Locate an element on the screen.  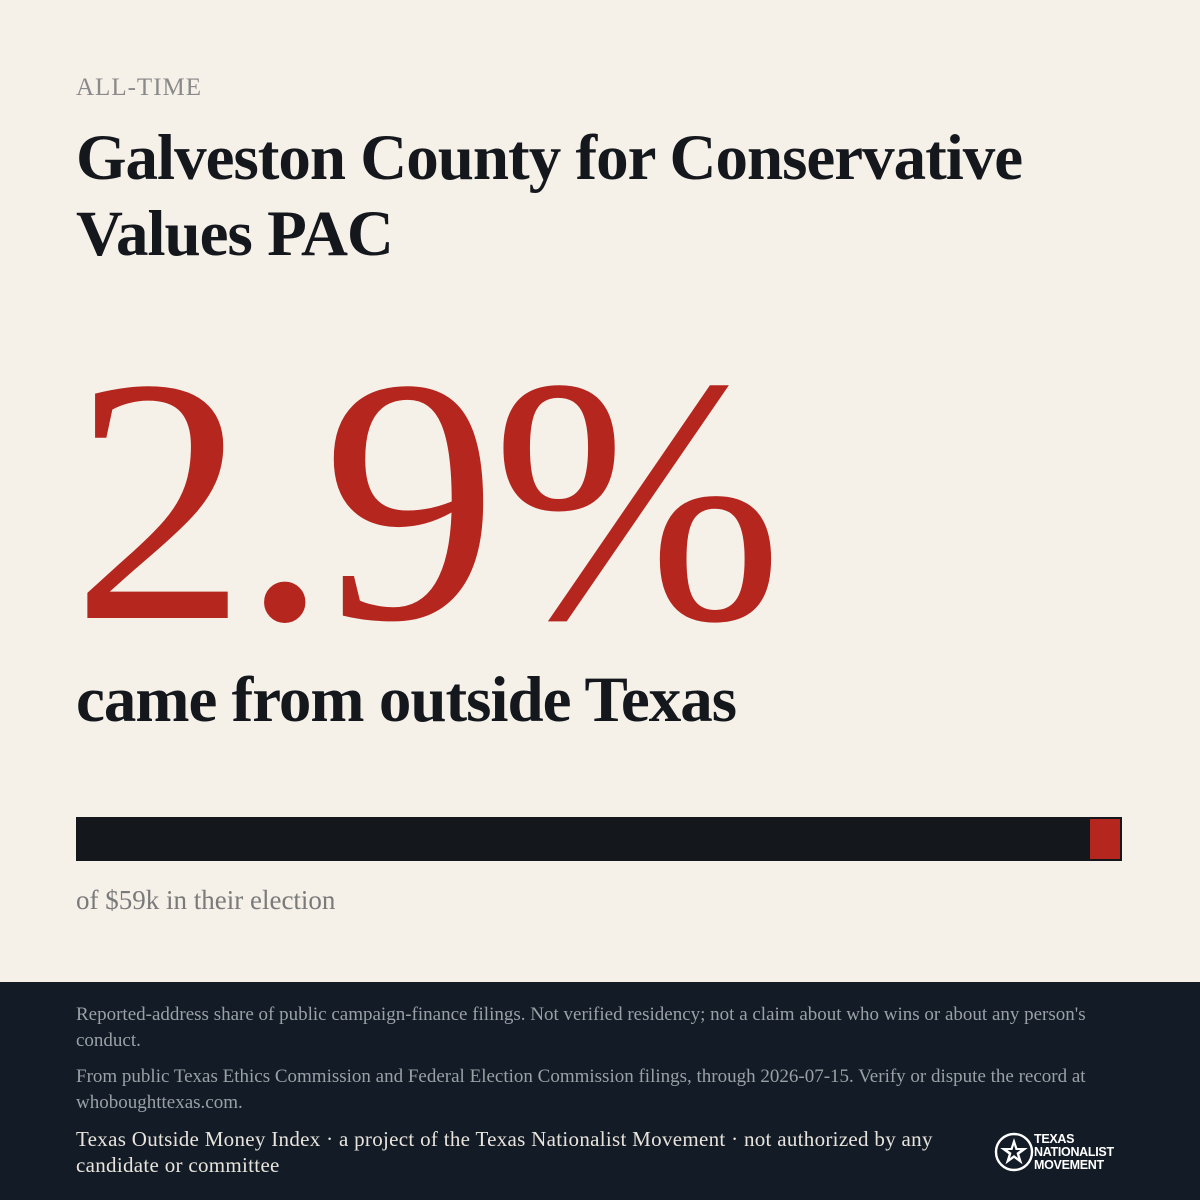
logo-wordmark: TEXAS NATIONALIST MOVEMENT is located at coordinates (1079, 1152).